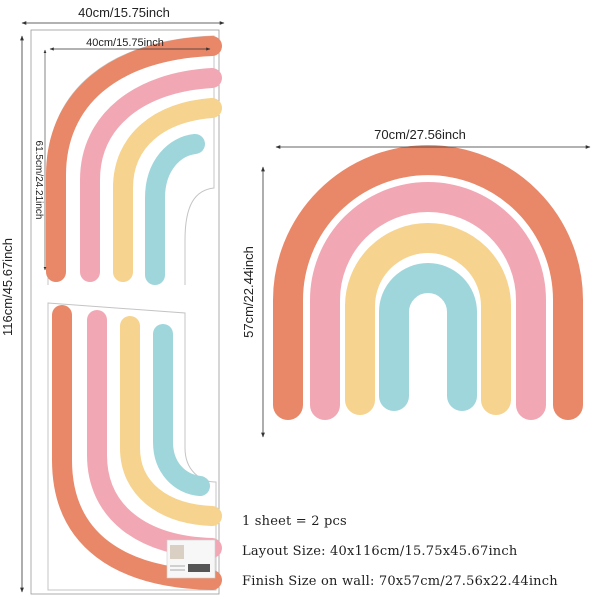 The width and height of the screenshot is (600, 600). I want to click on sheet-height-label: 116cm/45.67inch, so click(7, 287).